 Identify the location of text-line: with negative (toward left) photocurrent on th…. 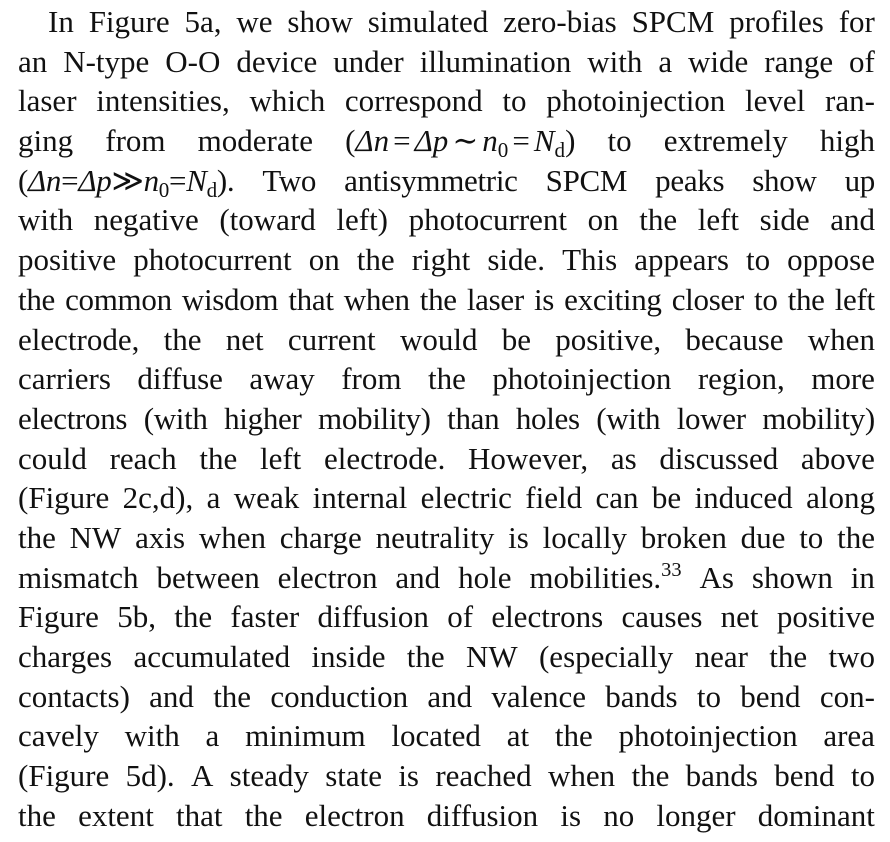
(446, 220).